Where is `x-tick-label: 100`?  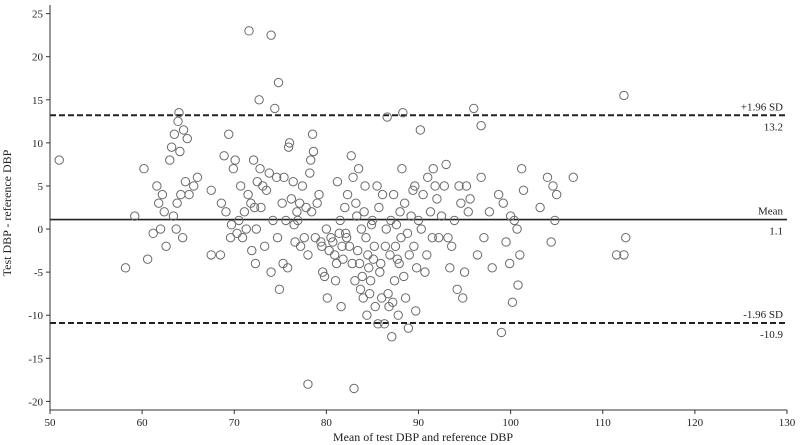 x-tick-label: 100 is located at coordinates (510, 423).